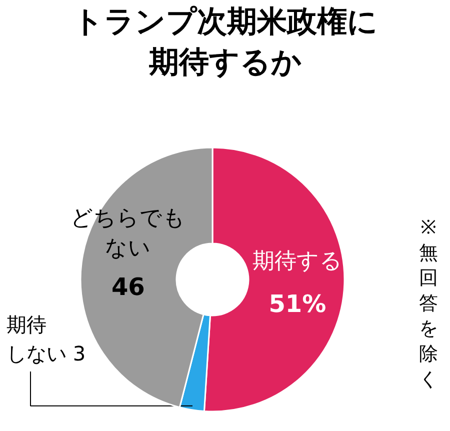 This screenshot has width=450, height=431. What do you see at coordinates (128, 233) in the screenshot?
I see `slice-label: どちらでもない` at bounding box center [128, 233].